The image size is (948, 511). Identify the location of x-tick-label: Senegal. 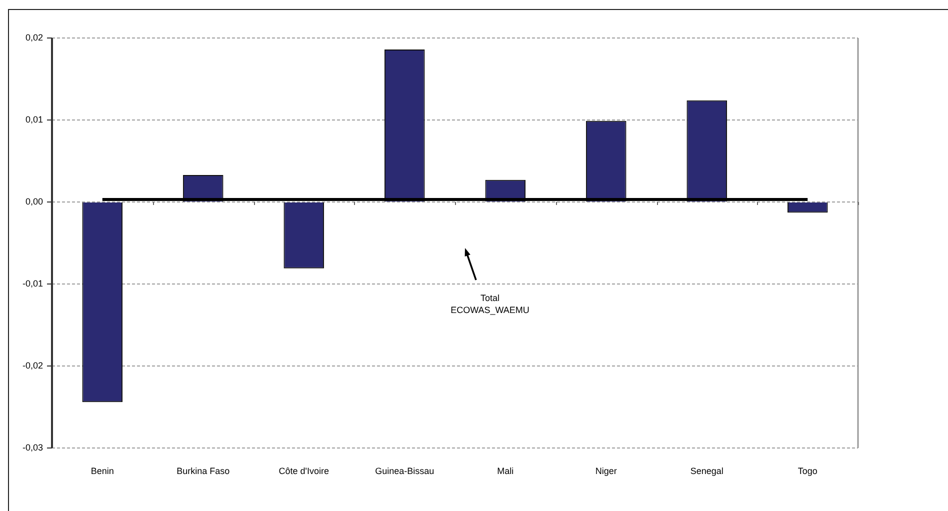
(707, 471).